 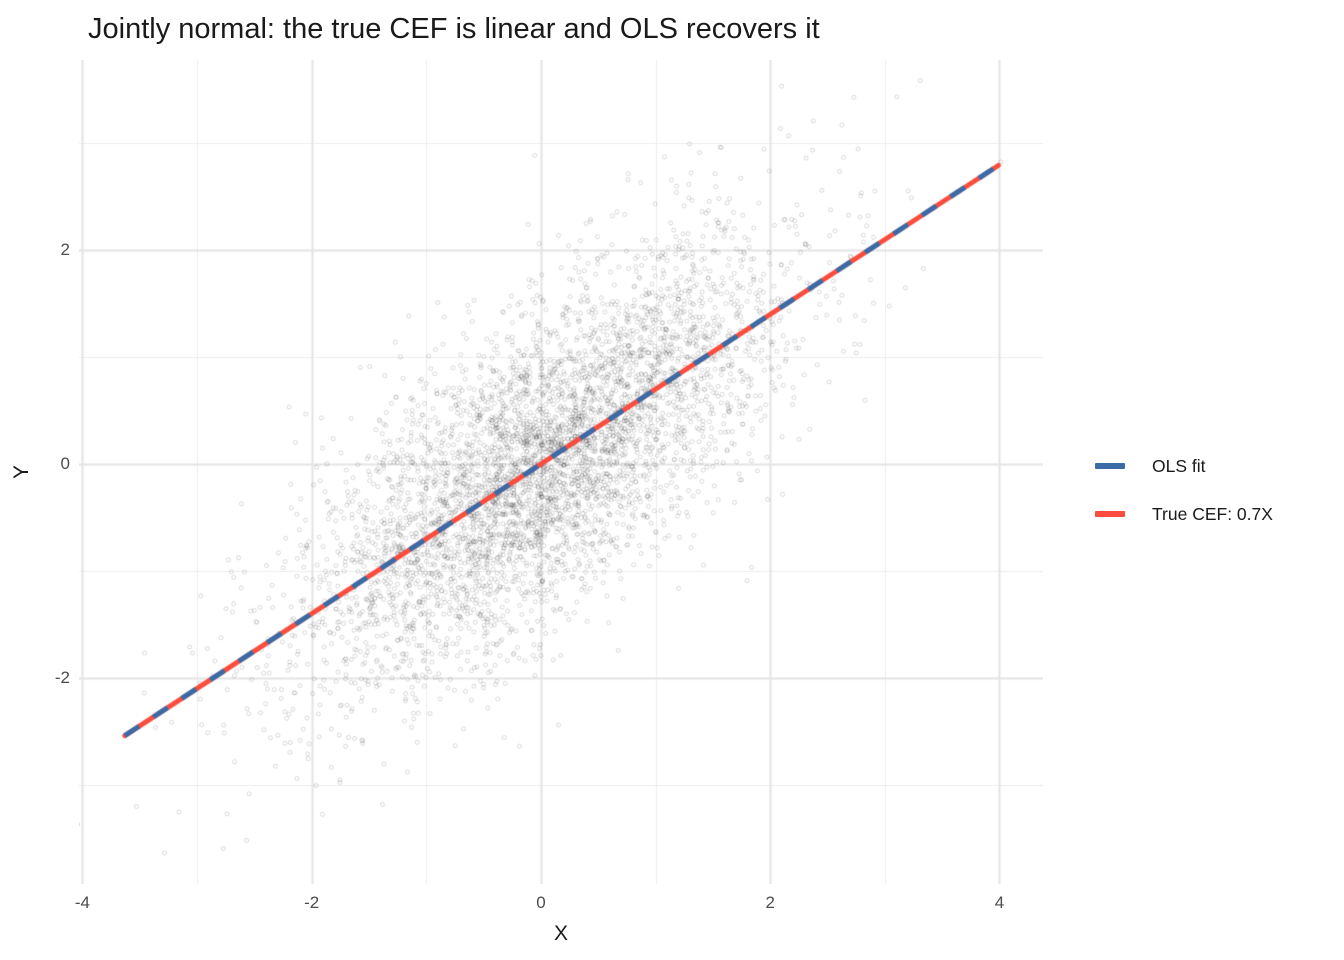 I want to click on x-tick-label: -2, so click(x=312, y=902).